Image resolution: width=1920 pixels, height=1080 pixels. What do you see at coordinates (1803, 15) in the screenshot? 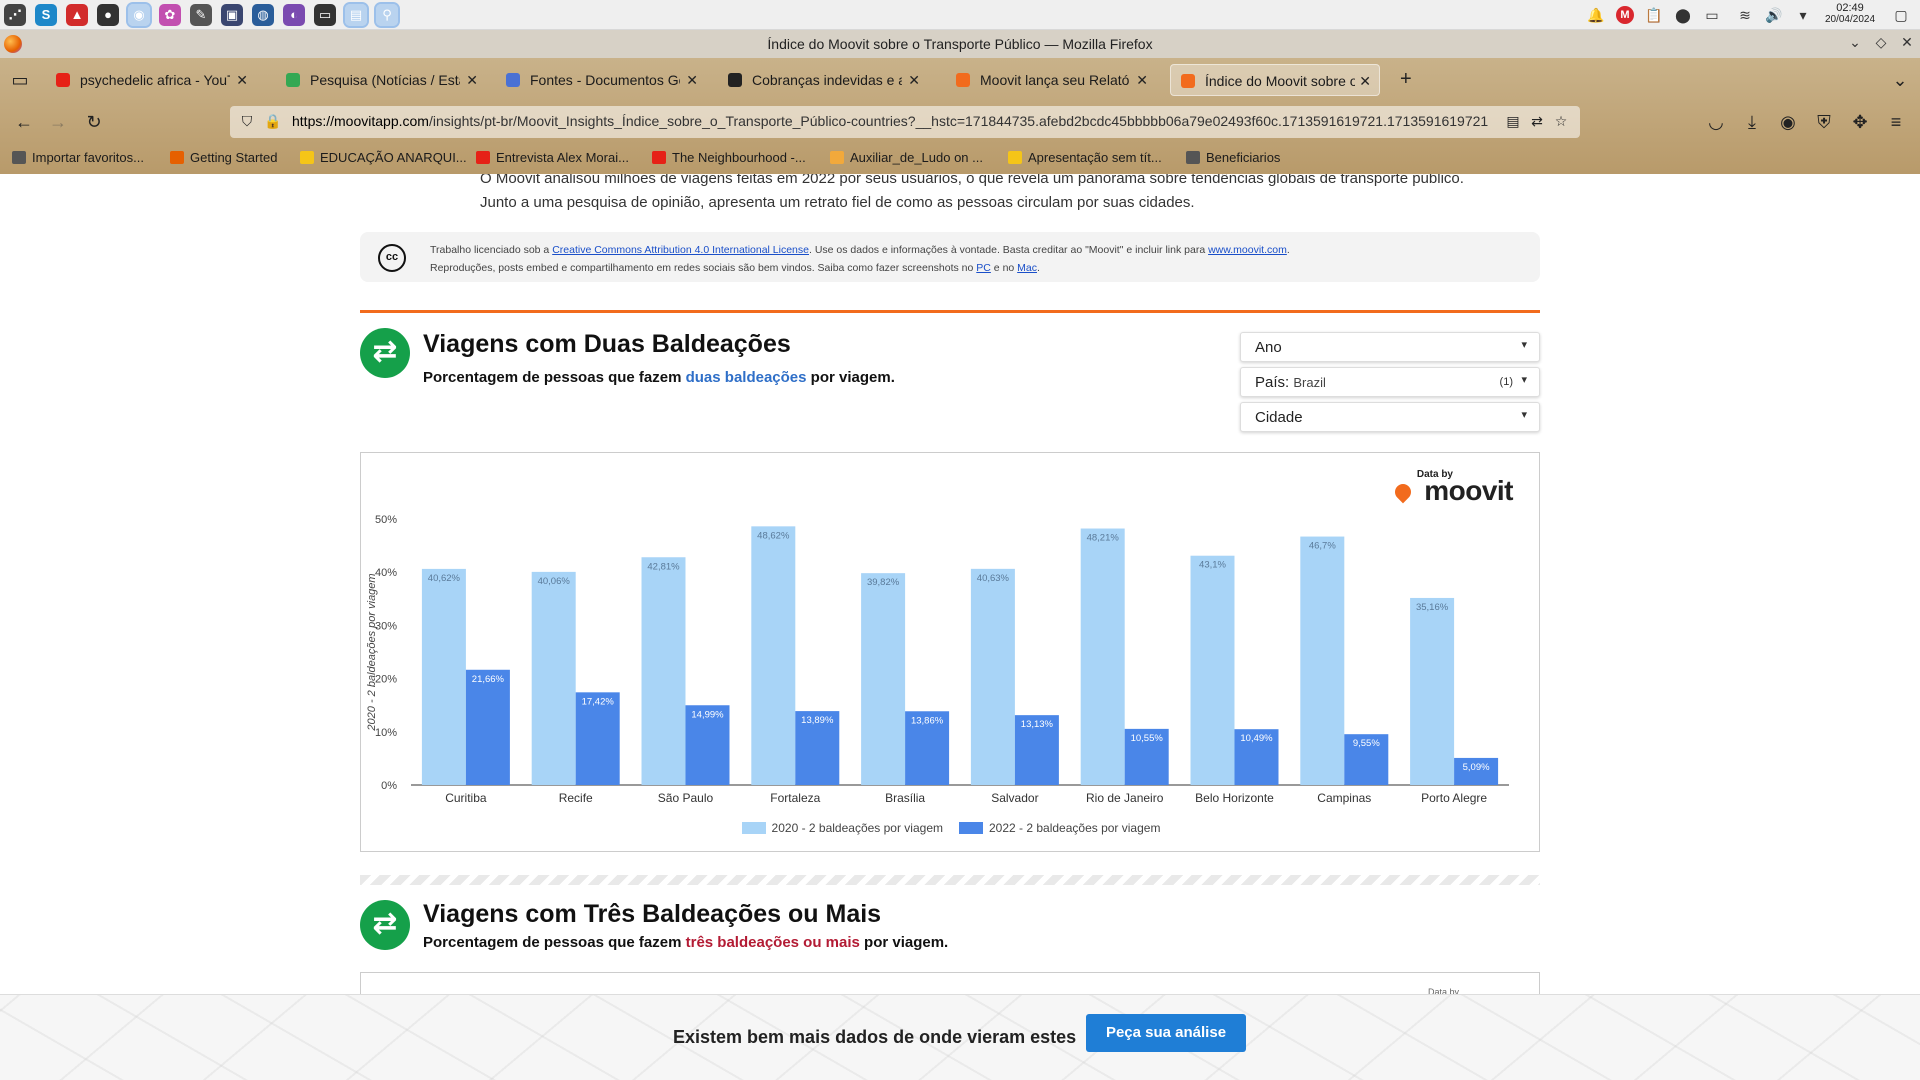
I see `tray-expand-icon: ▾` at bounding box center [1803, 15].